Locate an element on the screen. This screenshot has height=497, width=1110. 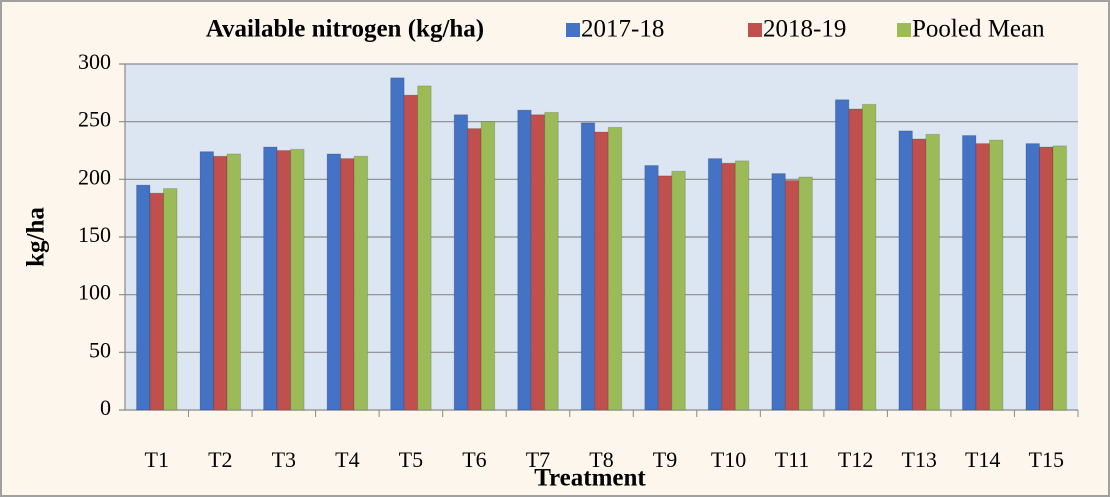
y-tick-label: 200 is located at coordinates (94, 176).